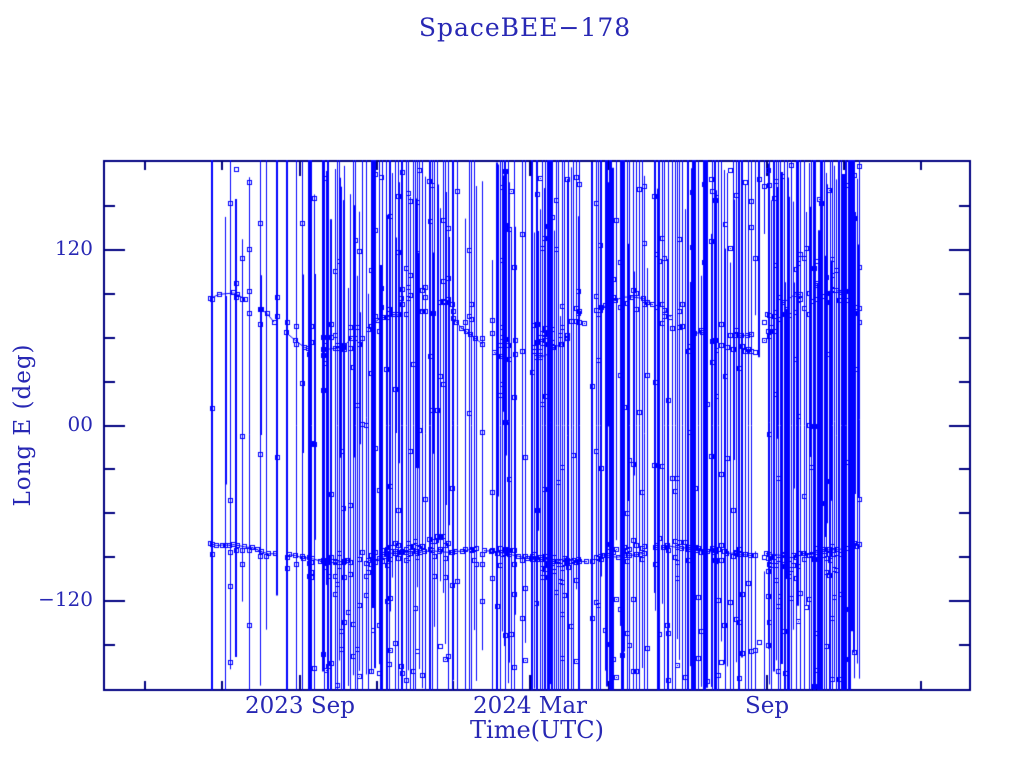 Image resolution: width=1024 pixels, height=768 pixels. Describe the element at coordinates (65, 599) in the screenshot. I see `y-tick-label: −120` at that location.